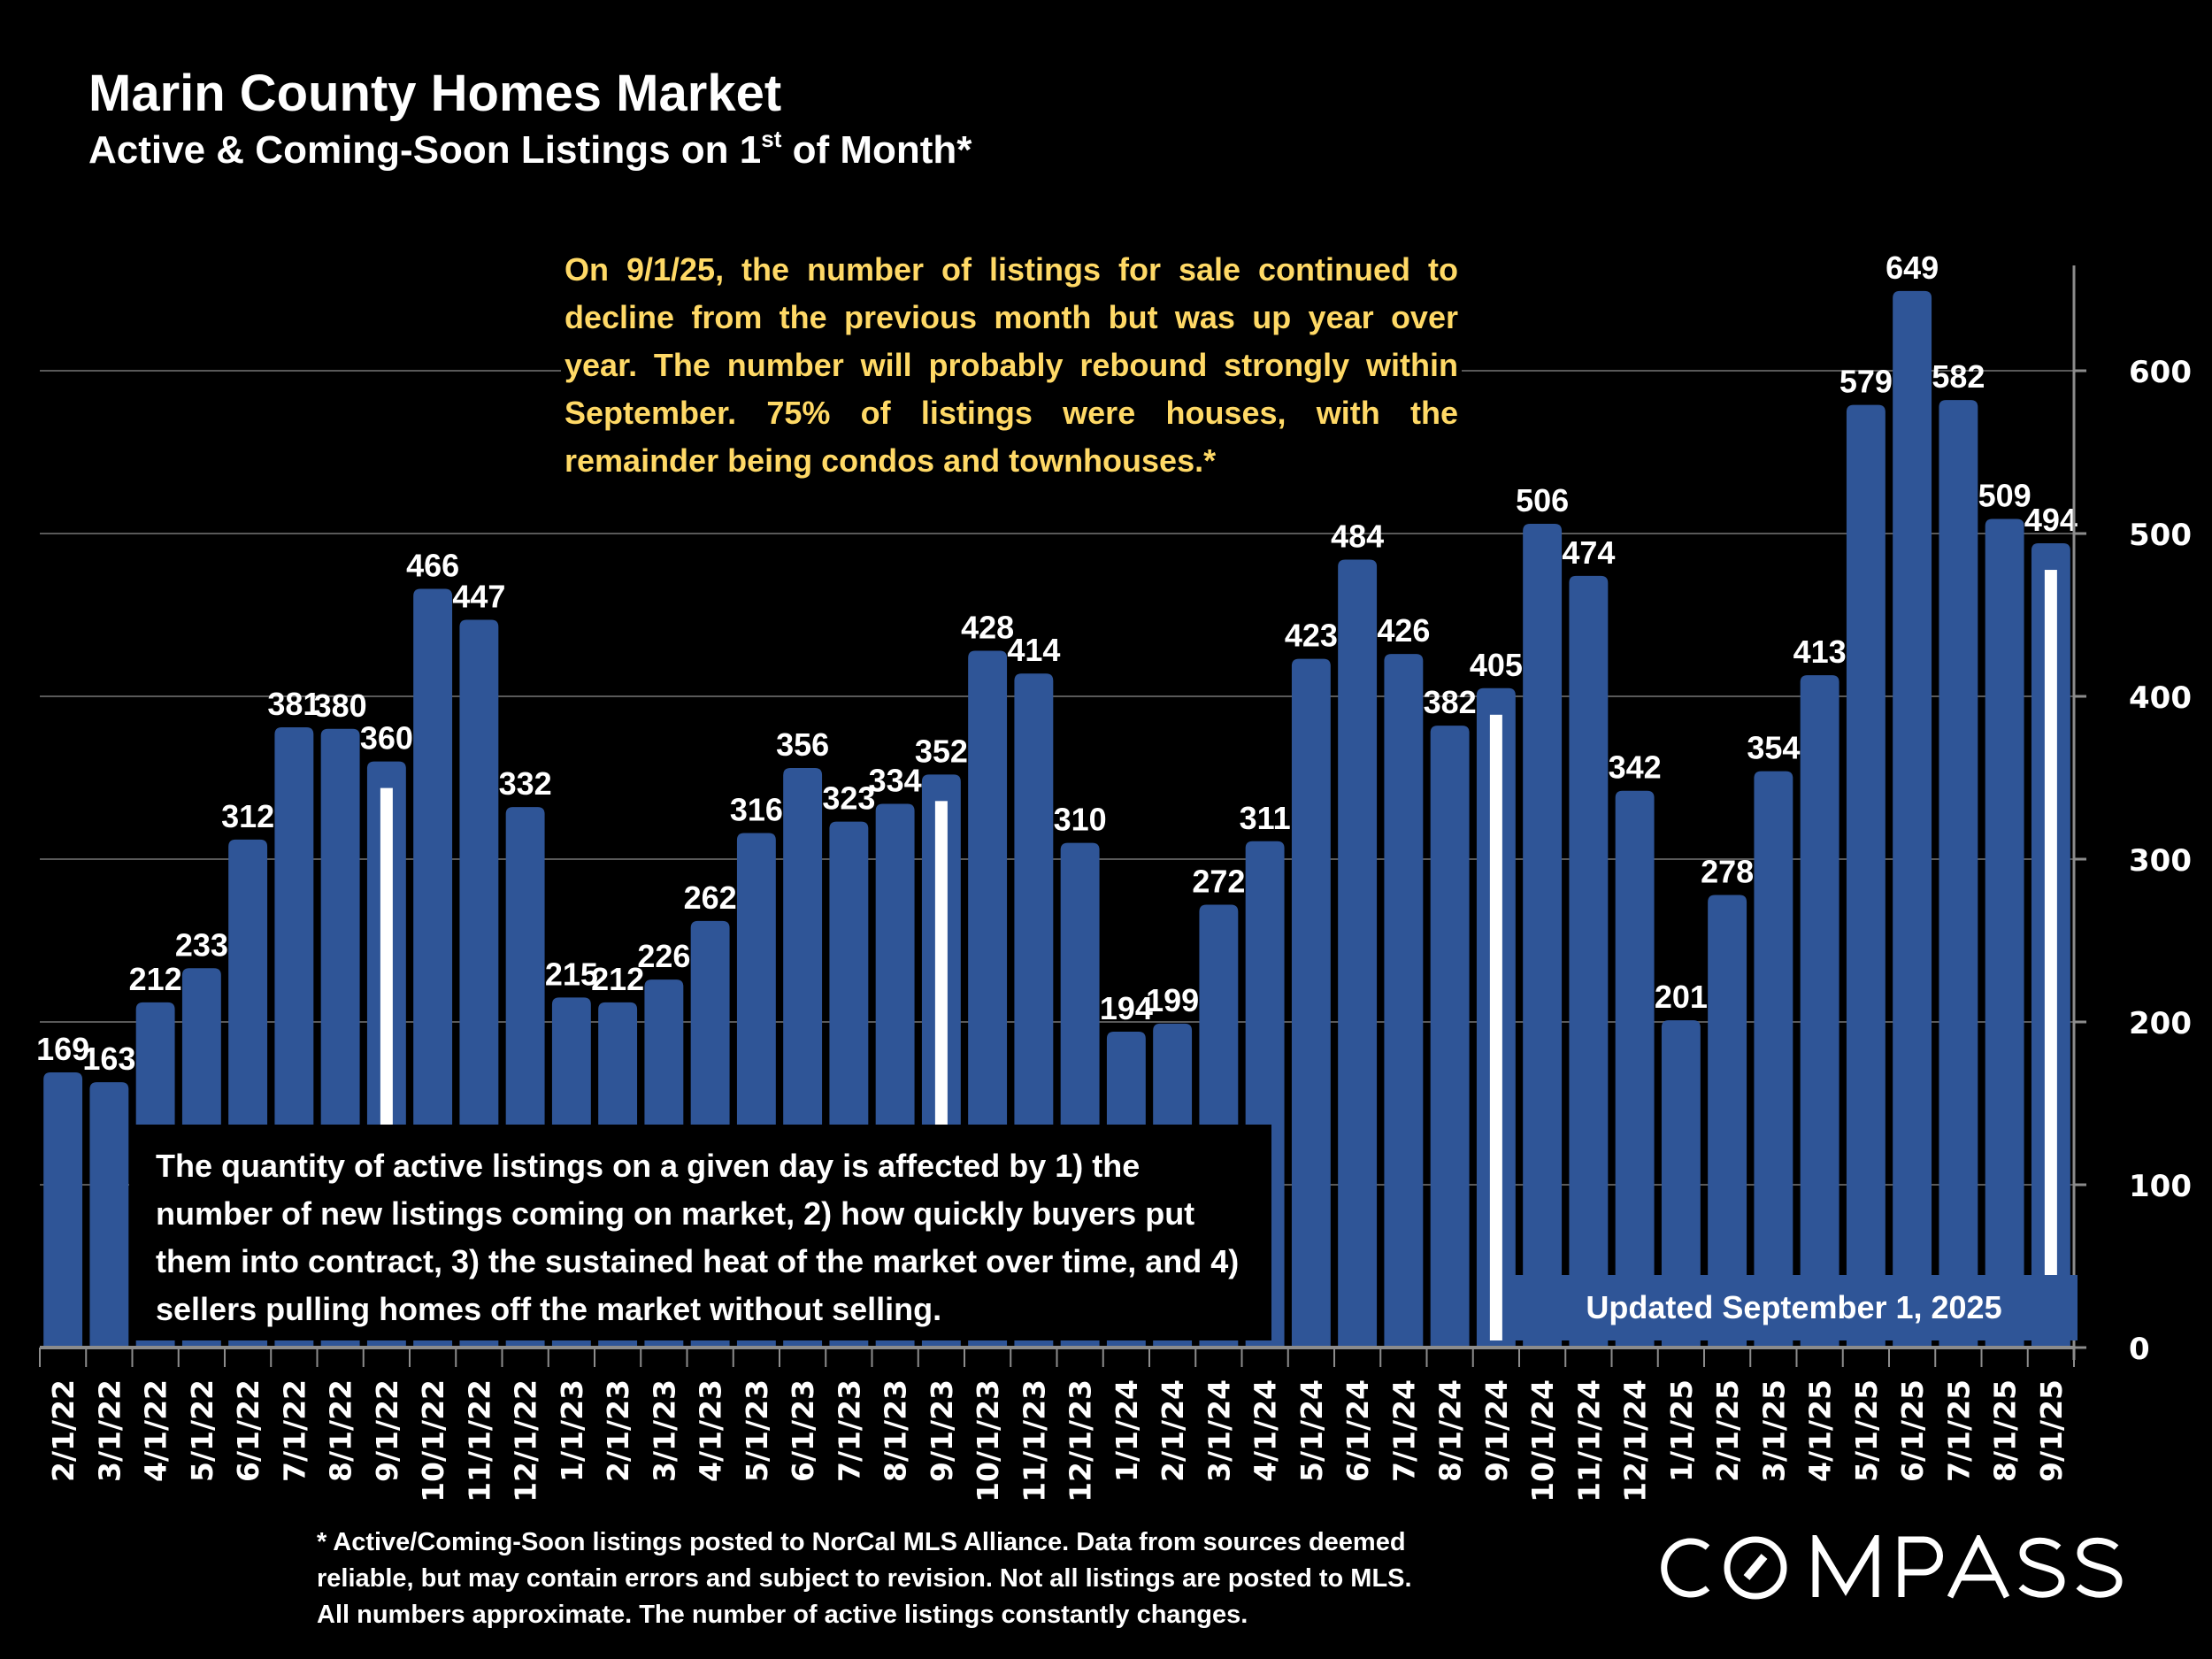  What do you see at coordinates (1219, 882) in the screenshot?
I see `data-label: 272` at bounding box center [1219, 882].